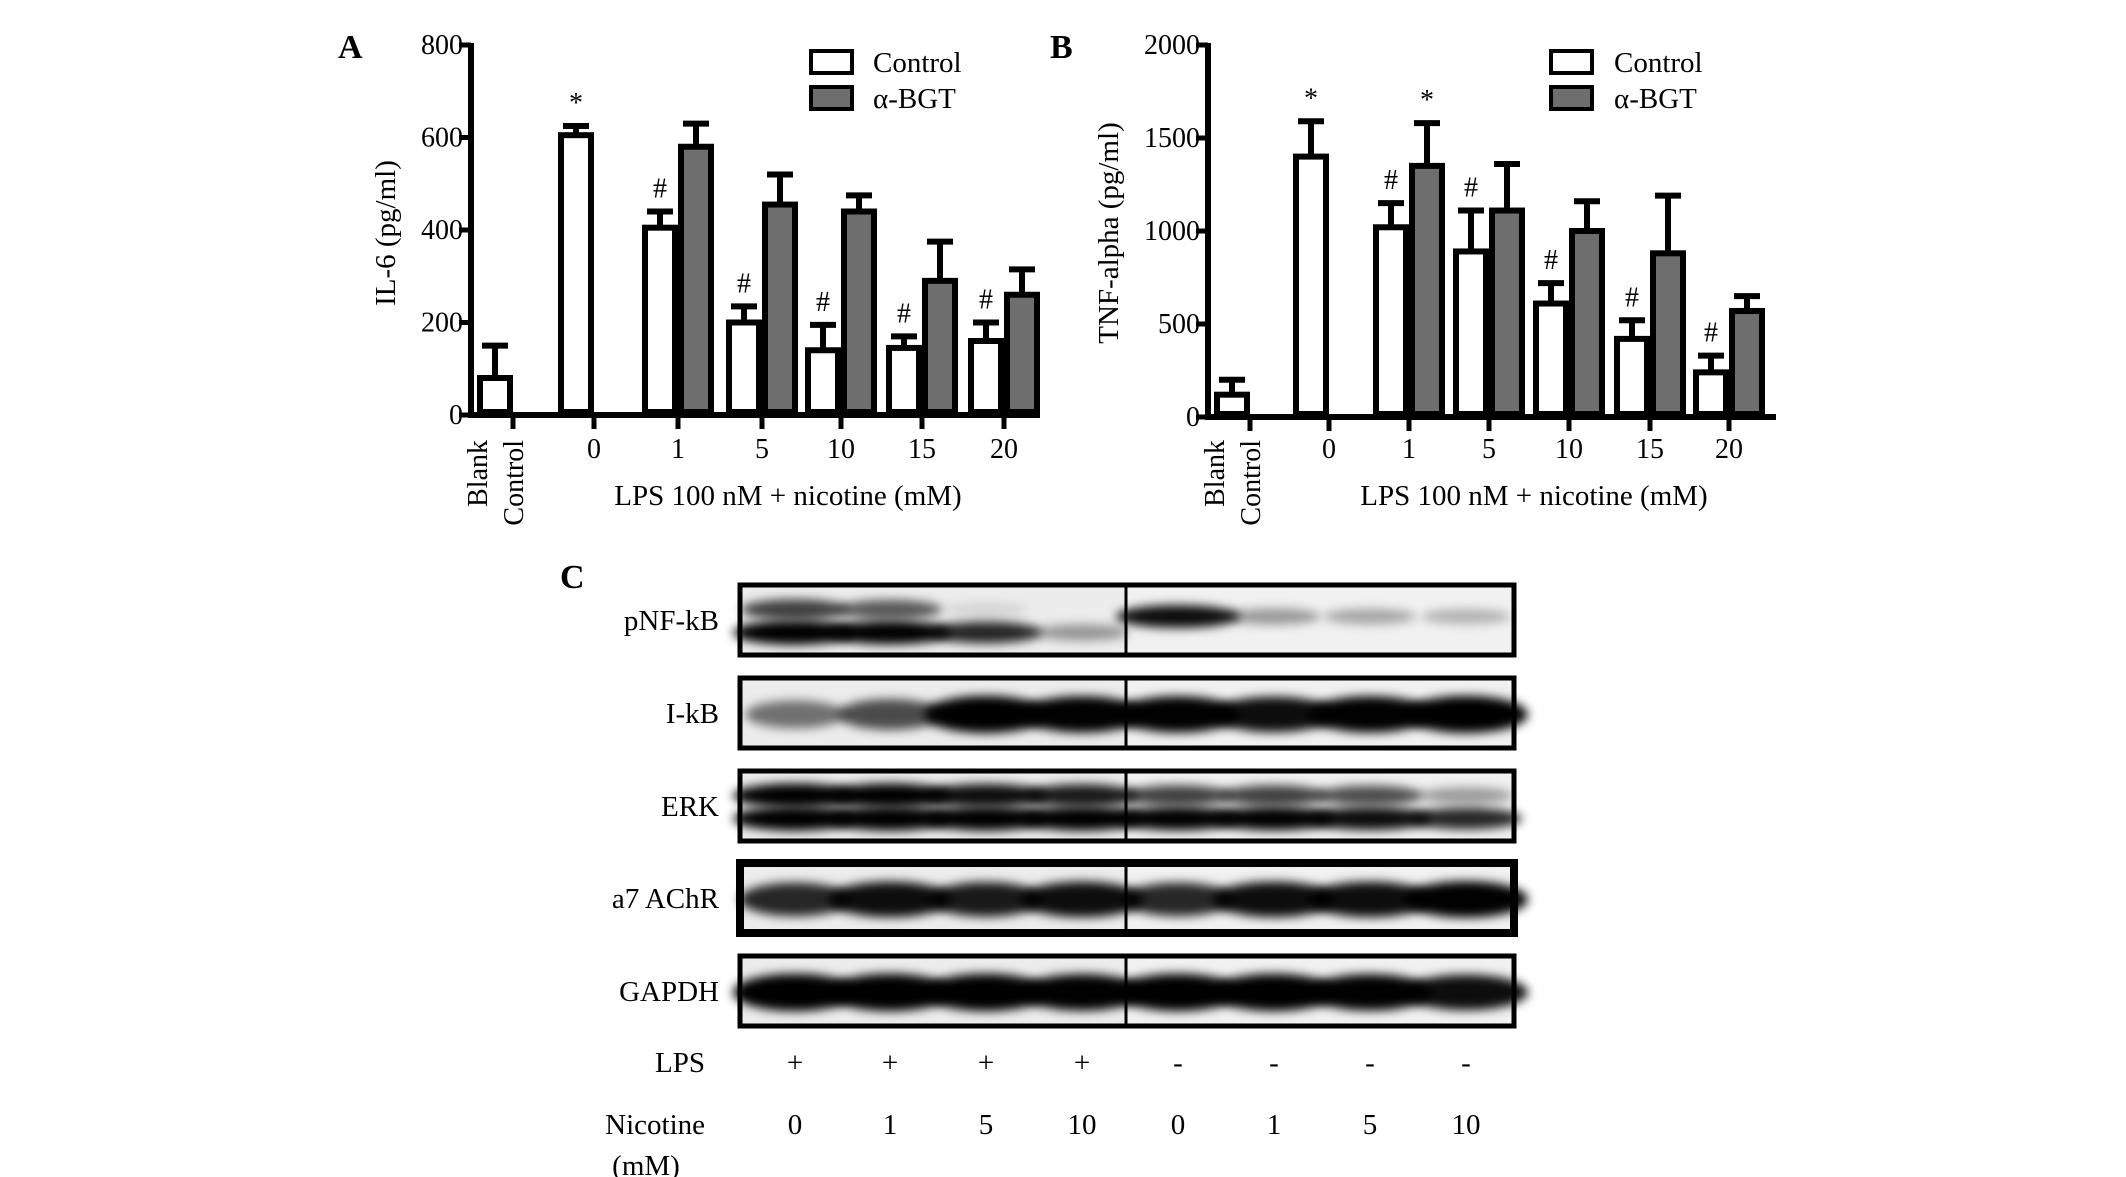 This screenshot has height=1177, width=2126. What do you see at coordinates (841, 449) in the screenshot?
I see `x-tick-label: 10` at bounding box center [841, 449].